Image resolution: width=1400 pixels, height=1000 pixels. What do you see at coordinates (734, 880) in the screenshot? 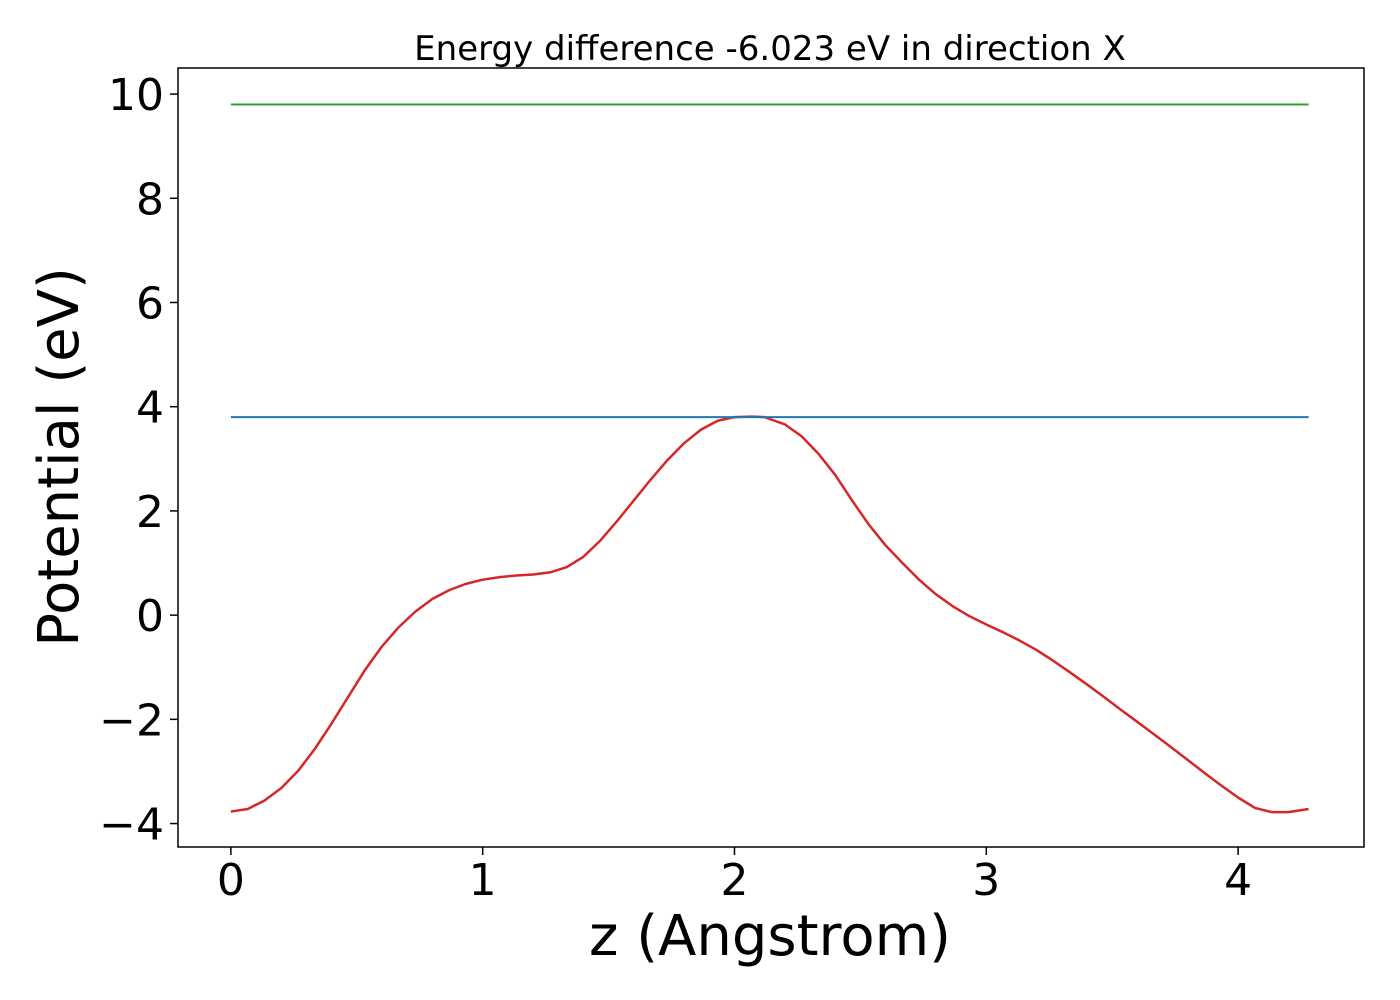
I see `x-tick-label: 2` at bounding box center [734, 880].